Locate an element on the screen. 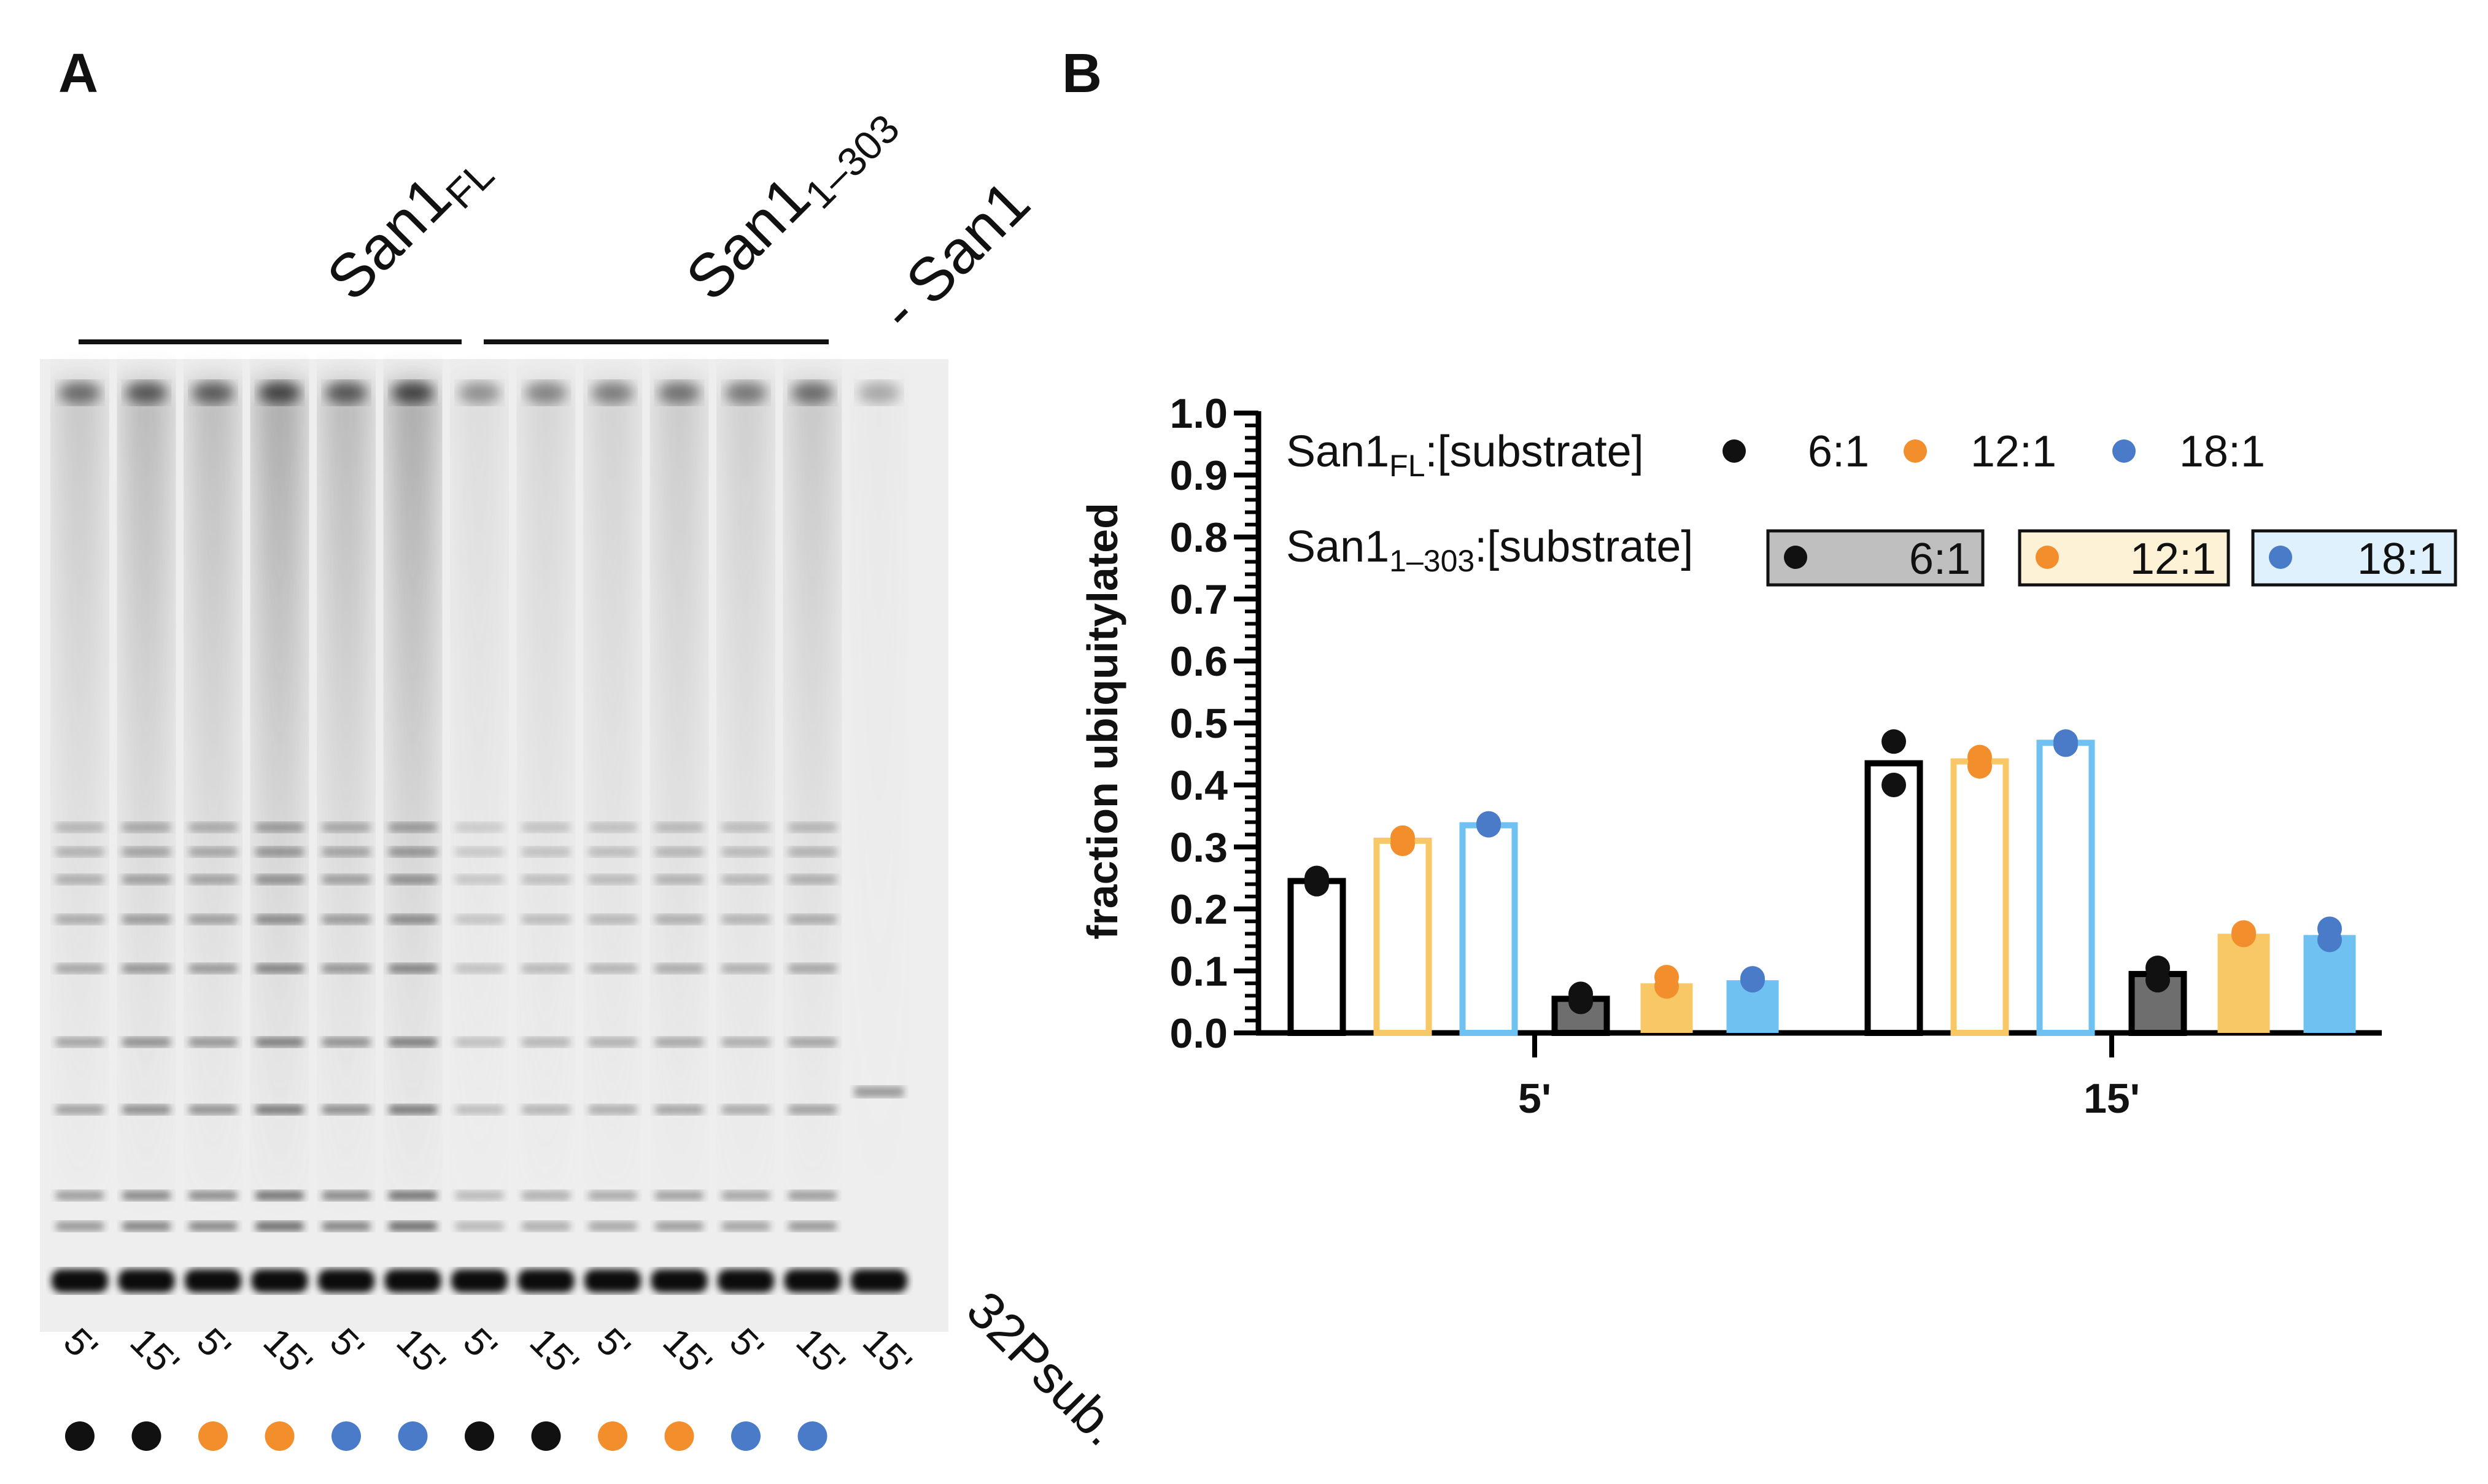  legend-fl-label: 18:1 is located at coordinates (2222, 452).